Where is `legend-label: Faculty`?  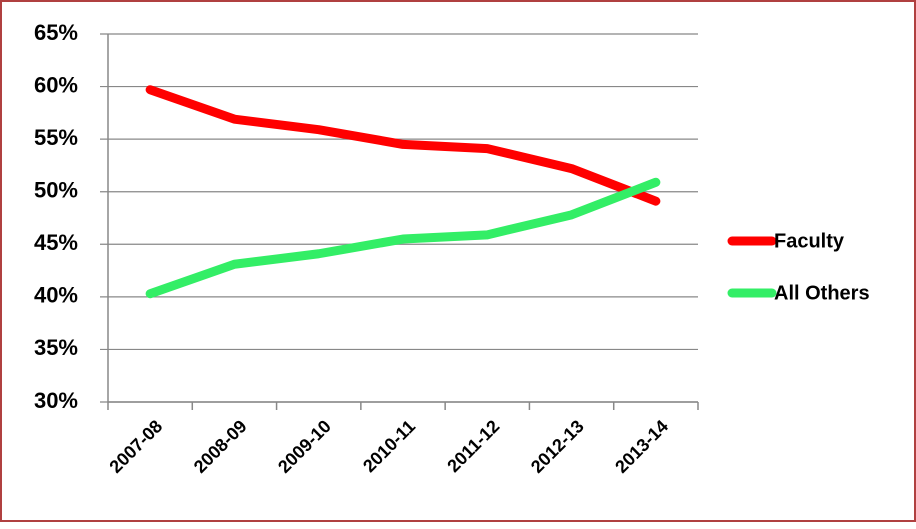
legend-label: Faculty is located at coordinates (809, 241).